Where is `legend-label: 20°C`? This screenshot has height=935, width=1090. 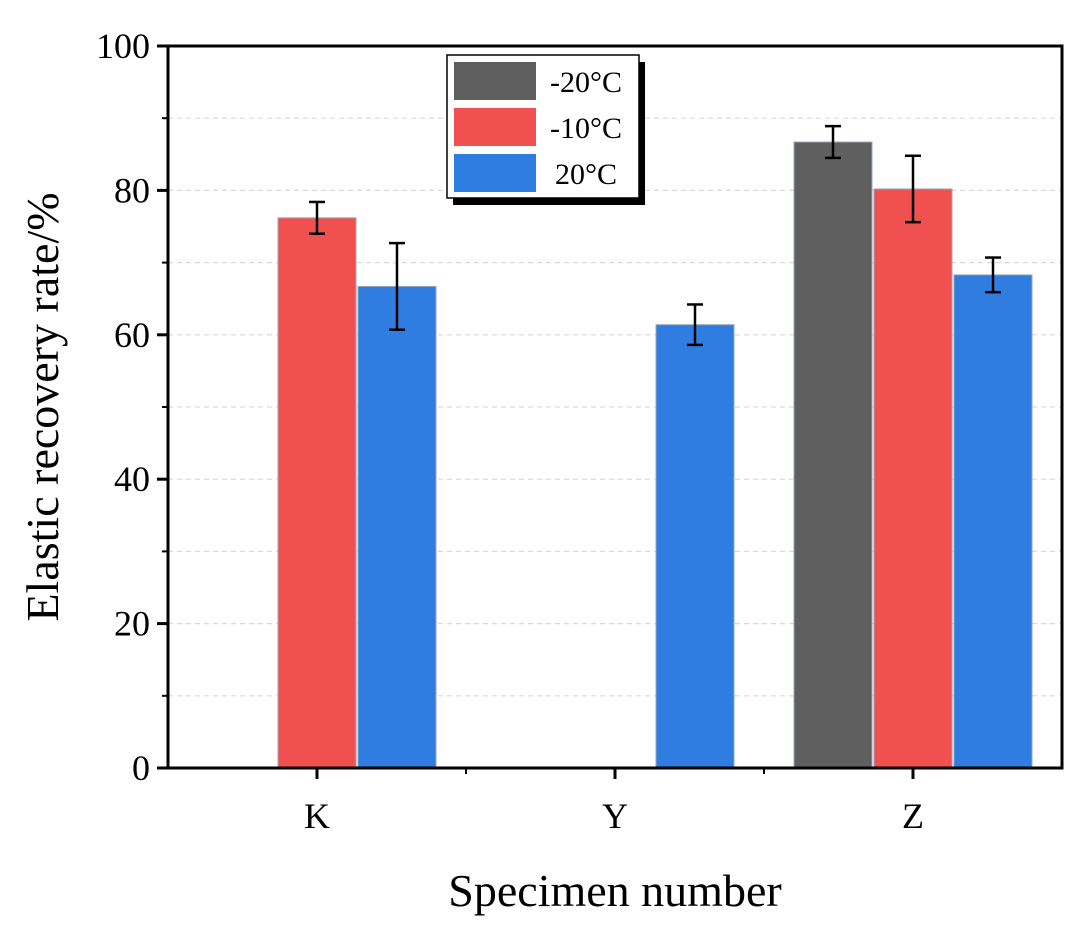
legend-label: 20°C is located at coordinates (586, 174).